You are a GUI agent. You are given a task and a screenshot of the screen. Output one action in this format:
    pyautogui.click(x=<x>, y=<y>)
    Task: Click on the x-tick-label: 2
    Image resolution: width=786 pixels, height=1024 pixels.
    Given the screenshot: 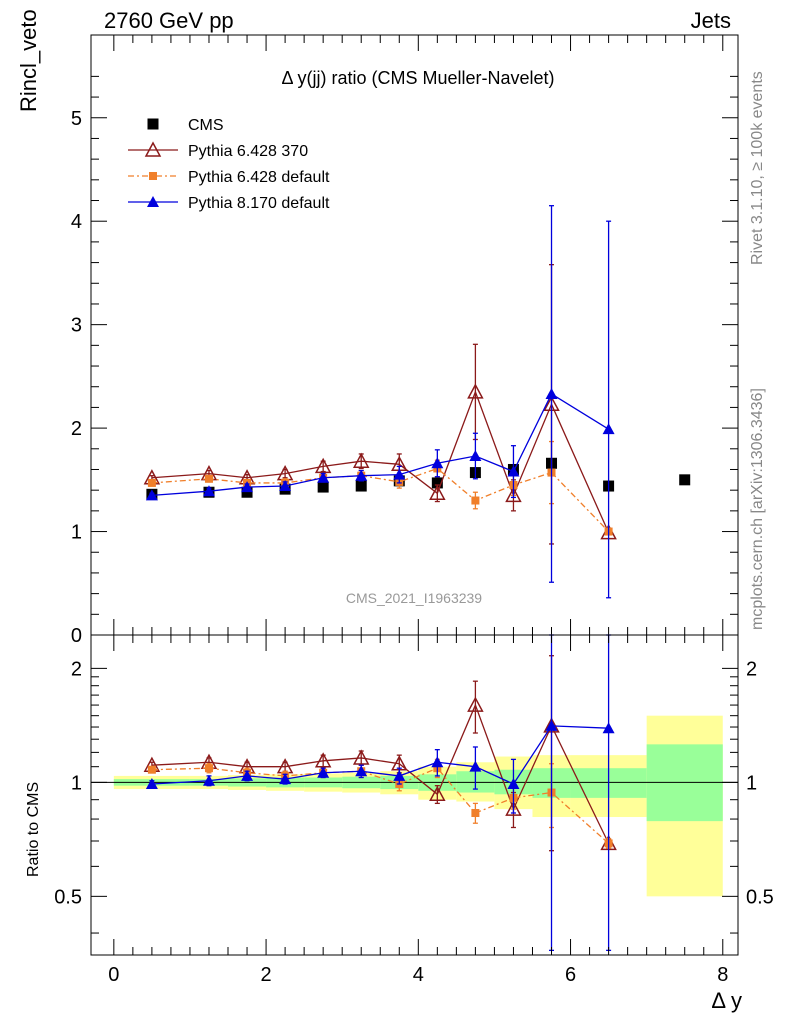 What is the action you would take?
    pyautogui.click(x=266, y=975)
    